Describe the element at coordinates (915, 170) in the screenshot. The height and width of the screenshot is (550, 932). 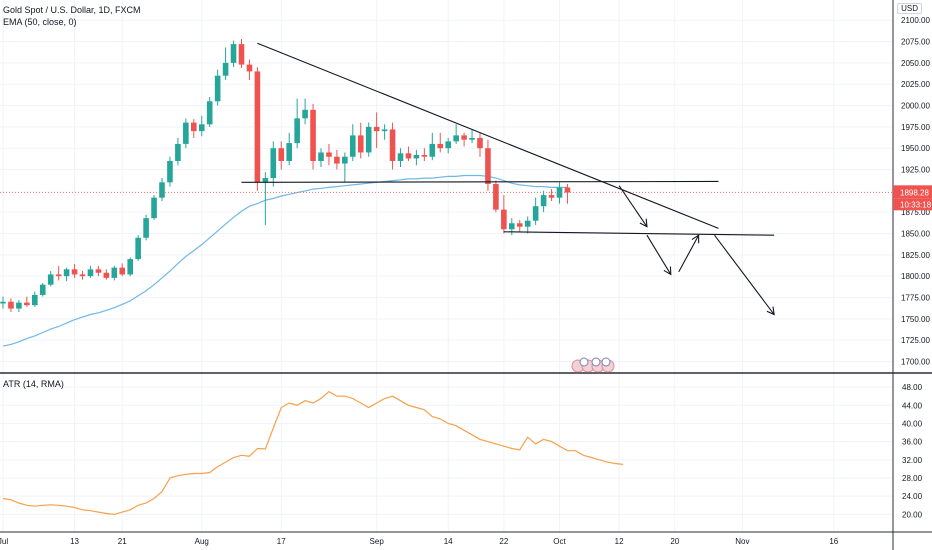
I see `price-tick-label: 1925.00` at that location.